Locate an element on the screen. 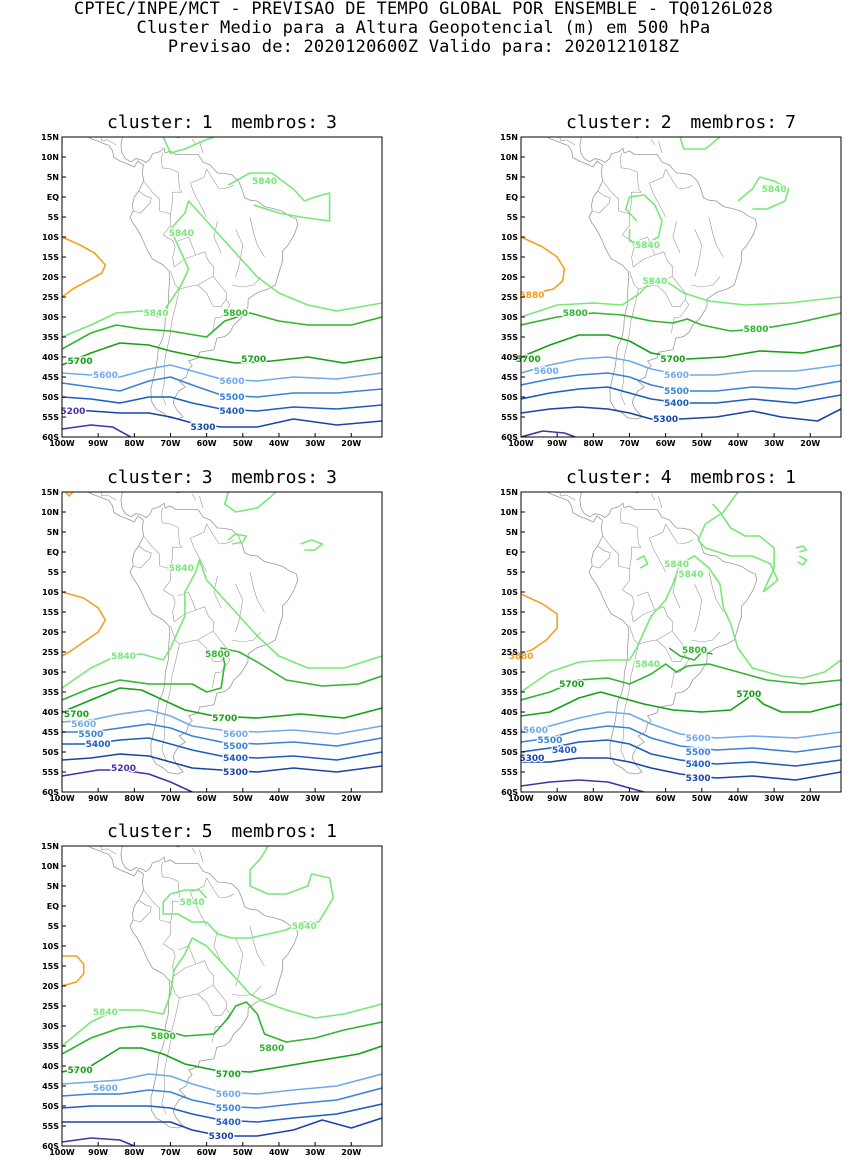 This screenshot has height=1157, width=847. lat-tick-label: 10N is located at coordinates (509, 157).